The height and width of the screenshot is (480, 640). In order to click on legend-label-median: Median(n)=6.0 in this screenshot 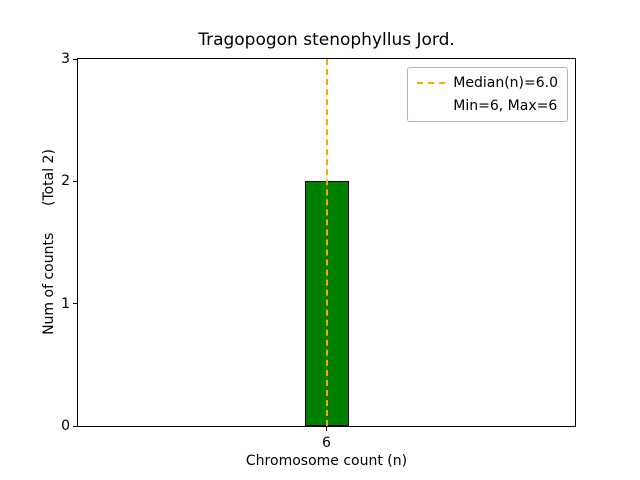, I will do `click(505, 83)`.